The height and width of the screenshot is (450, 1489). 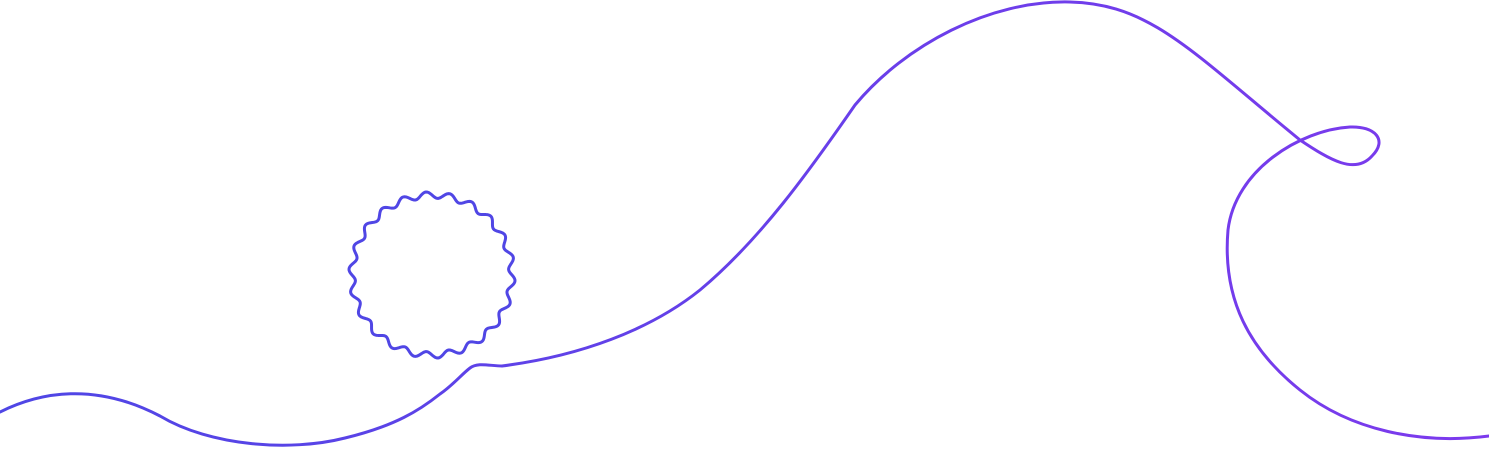 I want to click on wavy-circle, so click(x=432, y=275).